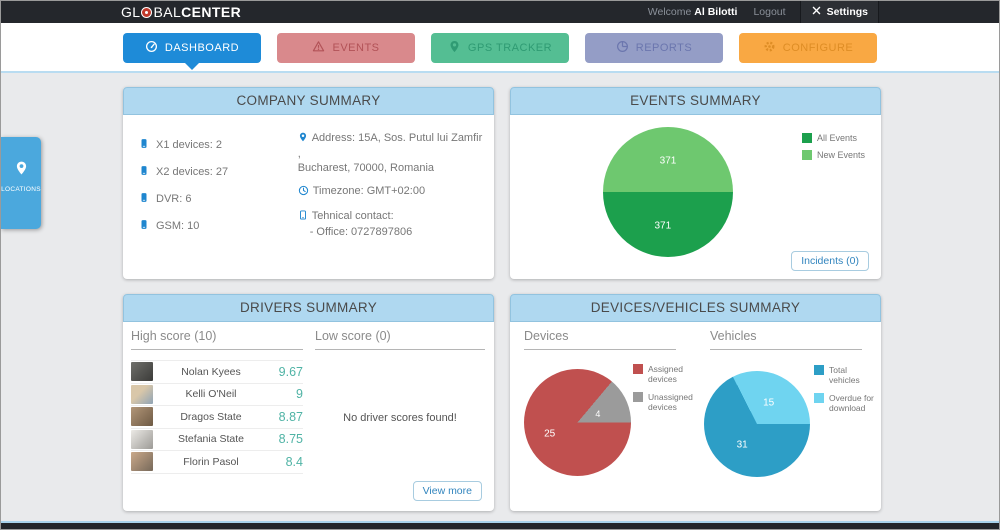  What do you see at coordinates (665, 402) in the screenshot?
I see `legend-item: Unassigned devices` at bounding box center [665, 402].